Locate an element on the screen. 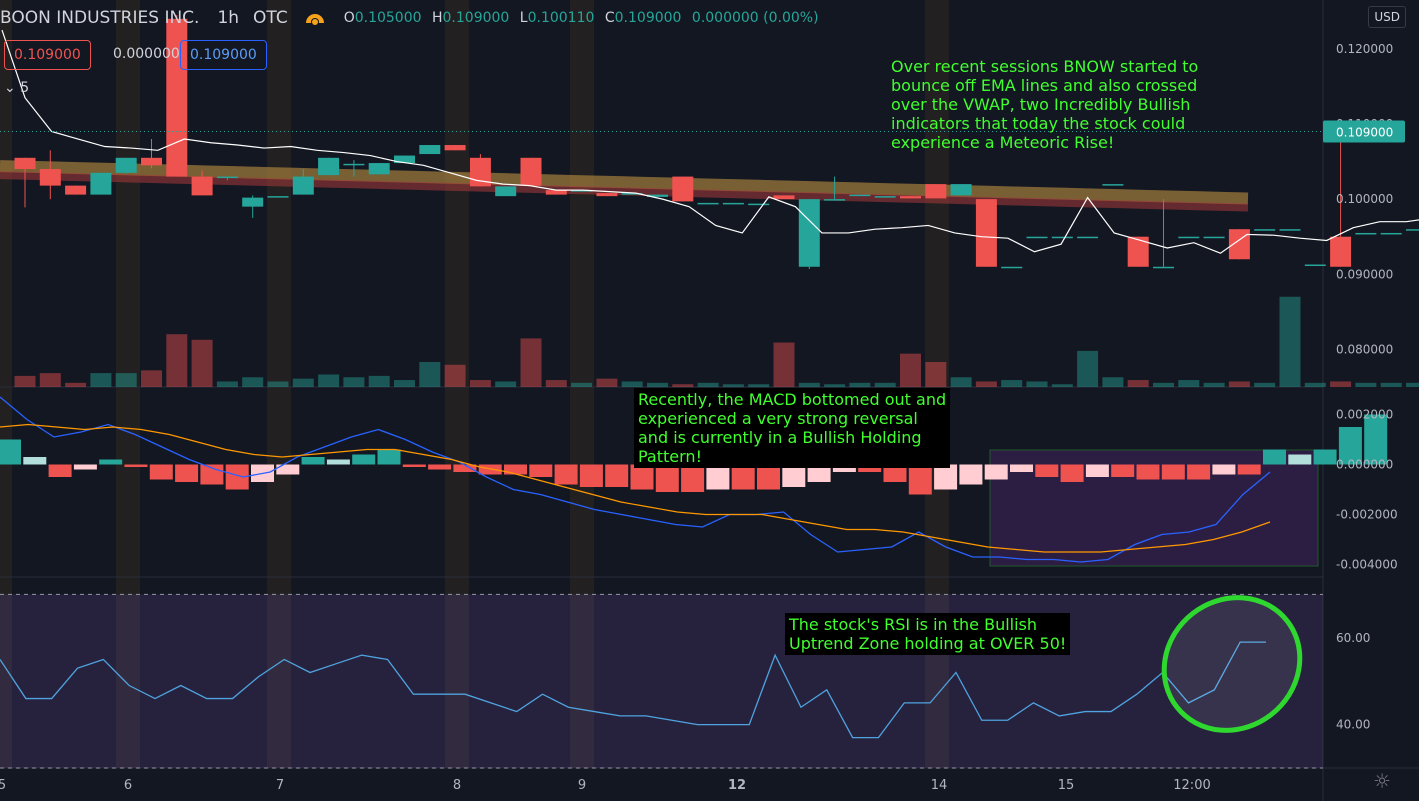 The width and height of the screenshot is (1419, 801). currency-selector: USD is located at coordinates (1387, 17).